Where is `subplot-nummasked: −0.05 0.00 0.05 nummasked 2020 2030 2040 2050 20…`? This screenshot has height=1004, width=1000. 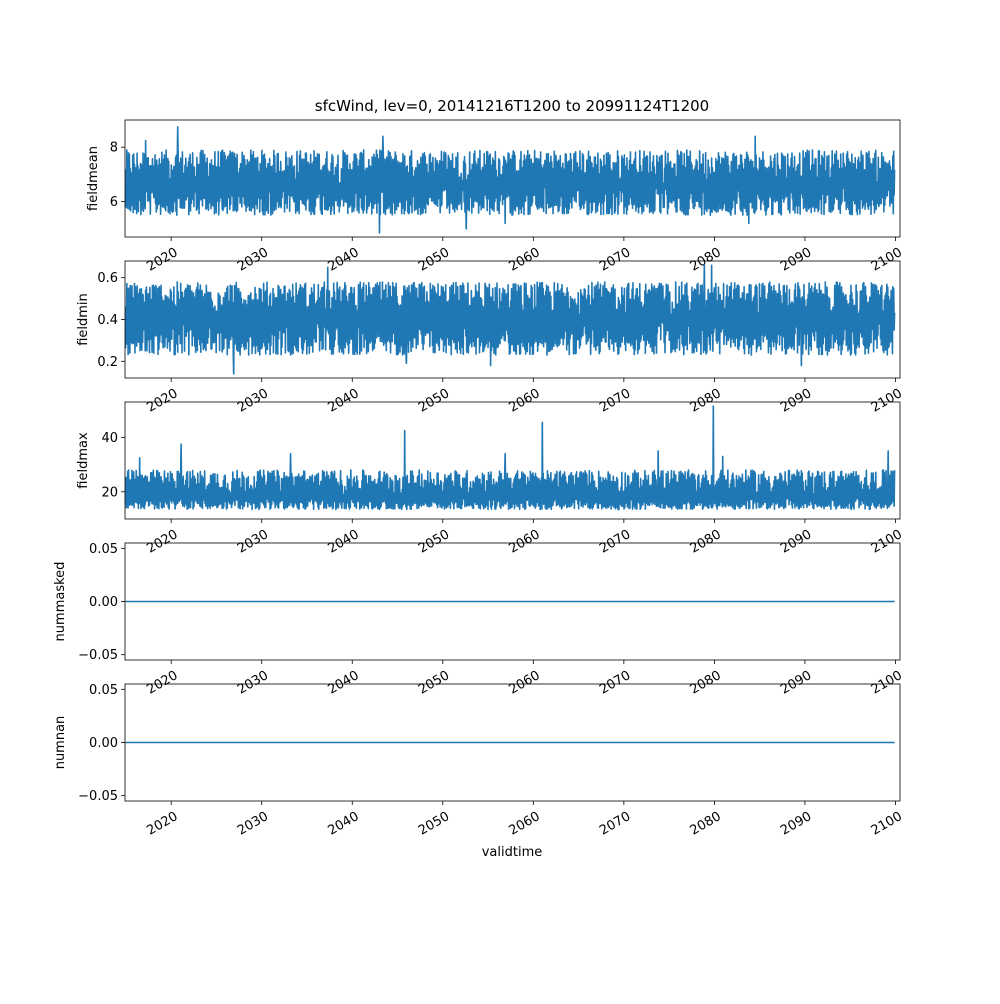
subplot-nummasked: −0.05 0.00 0.05 nummasked 2020 2030 2040 2050 20… is located at coordinates (479, 620).